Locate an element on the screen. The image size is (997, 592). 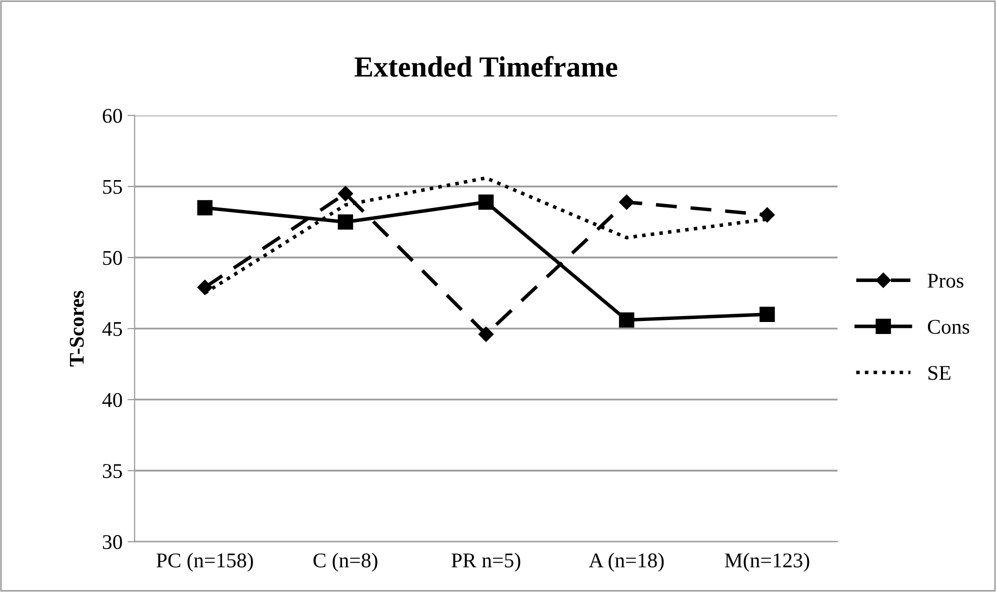
y-tick-label: 40 is located at coordinates (112, 400).